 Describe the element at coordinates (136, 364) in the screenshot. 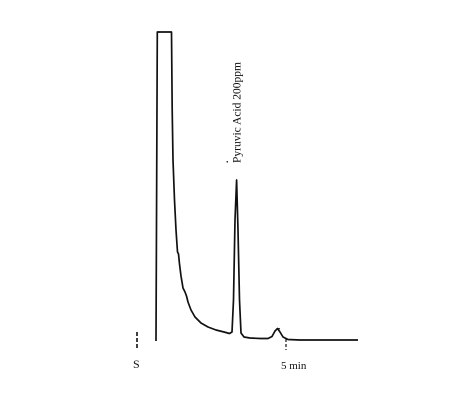

I see `injection-marker-label: S` at that location.